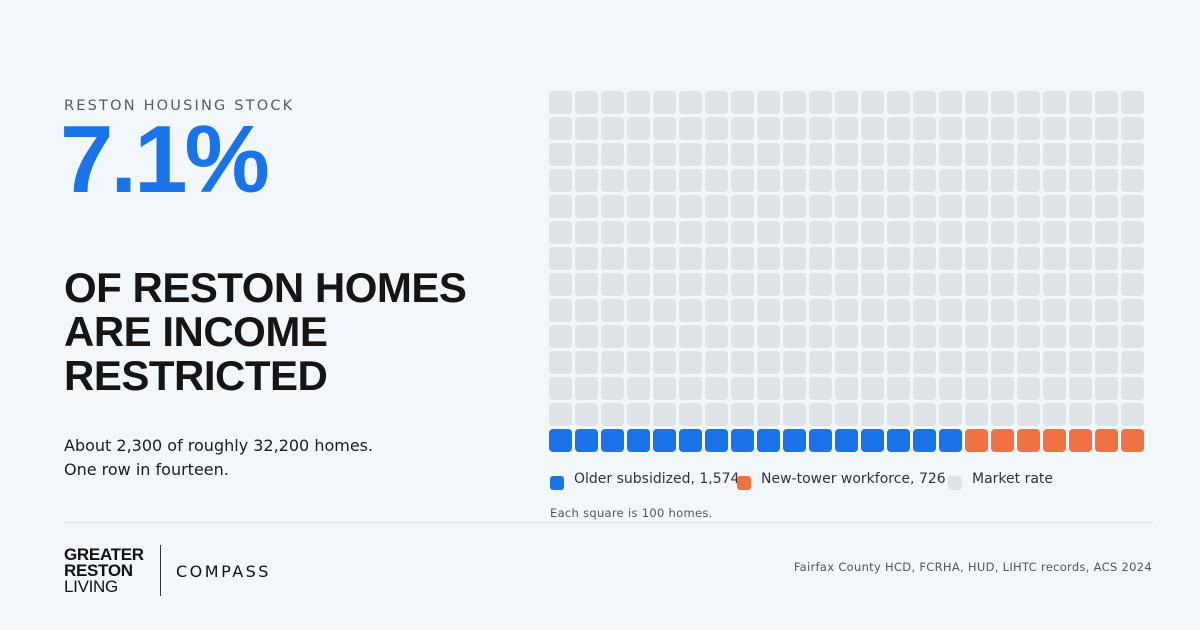 This screenshot has height=630, width=1200. I want to click on compass-logo: COMPASS, so click(223, 571).